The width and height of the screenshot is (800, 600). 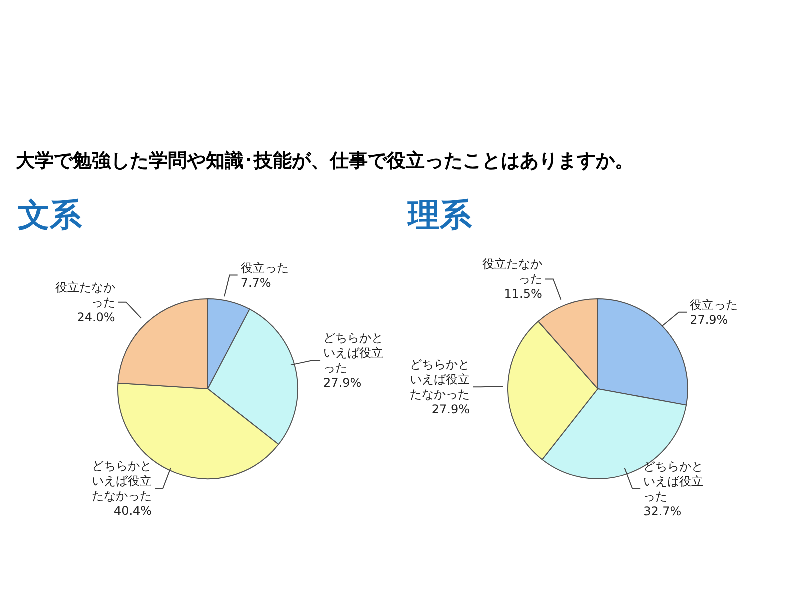 I want to click on chart-subtitle: 文系, so click(x=50, y=214).